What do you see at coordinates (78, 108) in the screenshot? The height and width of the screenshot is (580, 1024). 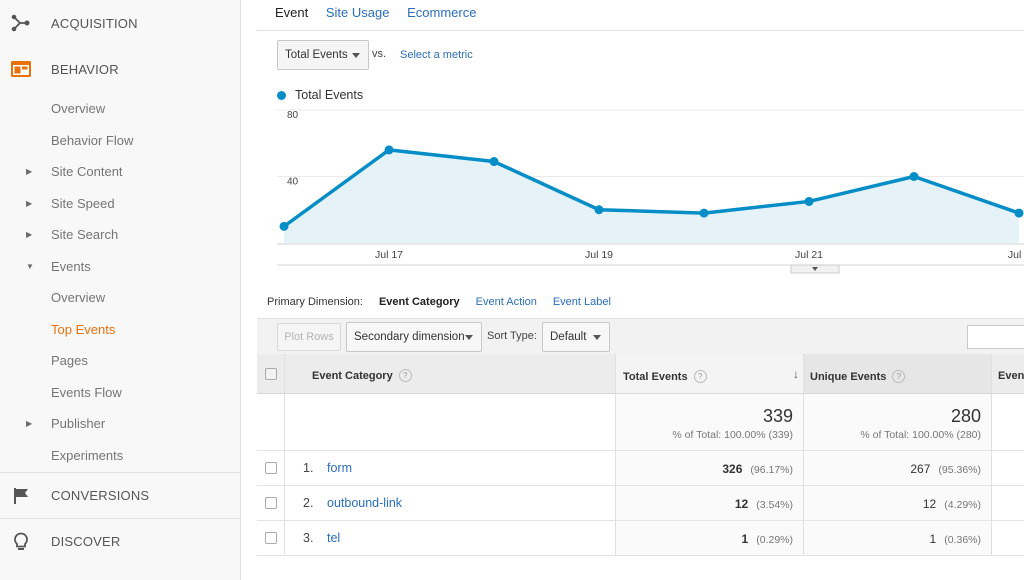 I see `sidebar-item-overview: Overview` at bounding box center [78, 108].